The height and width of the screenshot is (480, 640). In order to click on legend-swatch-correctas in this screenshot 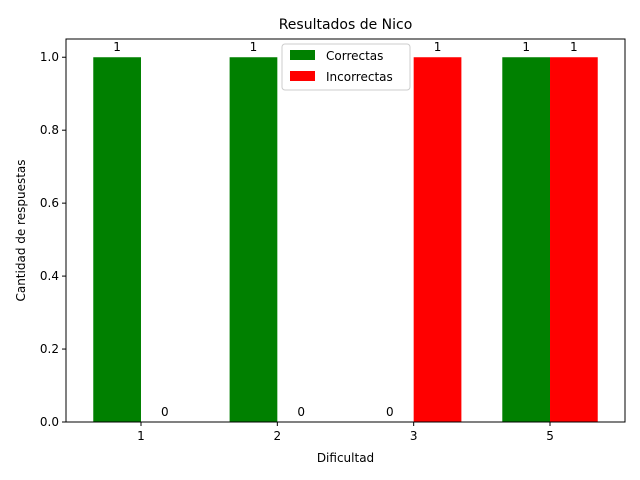, I will do `click(302, 55)`.